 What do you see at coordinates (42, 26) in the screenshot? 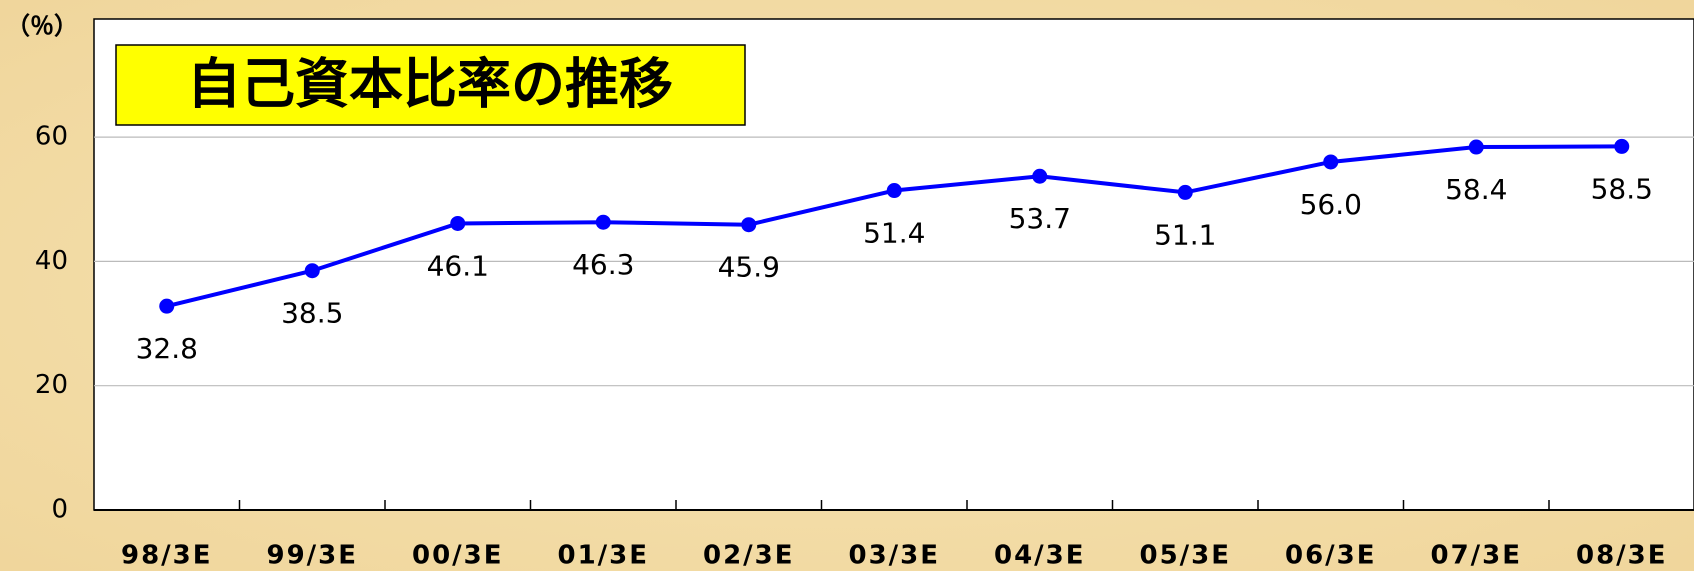
I see `y-axis-label: （％）` at bounding box center [42, 26].